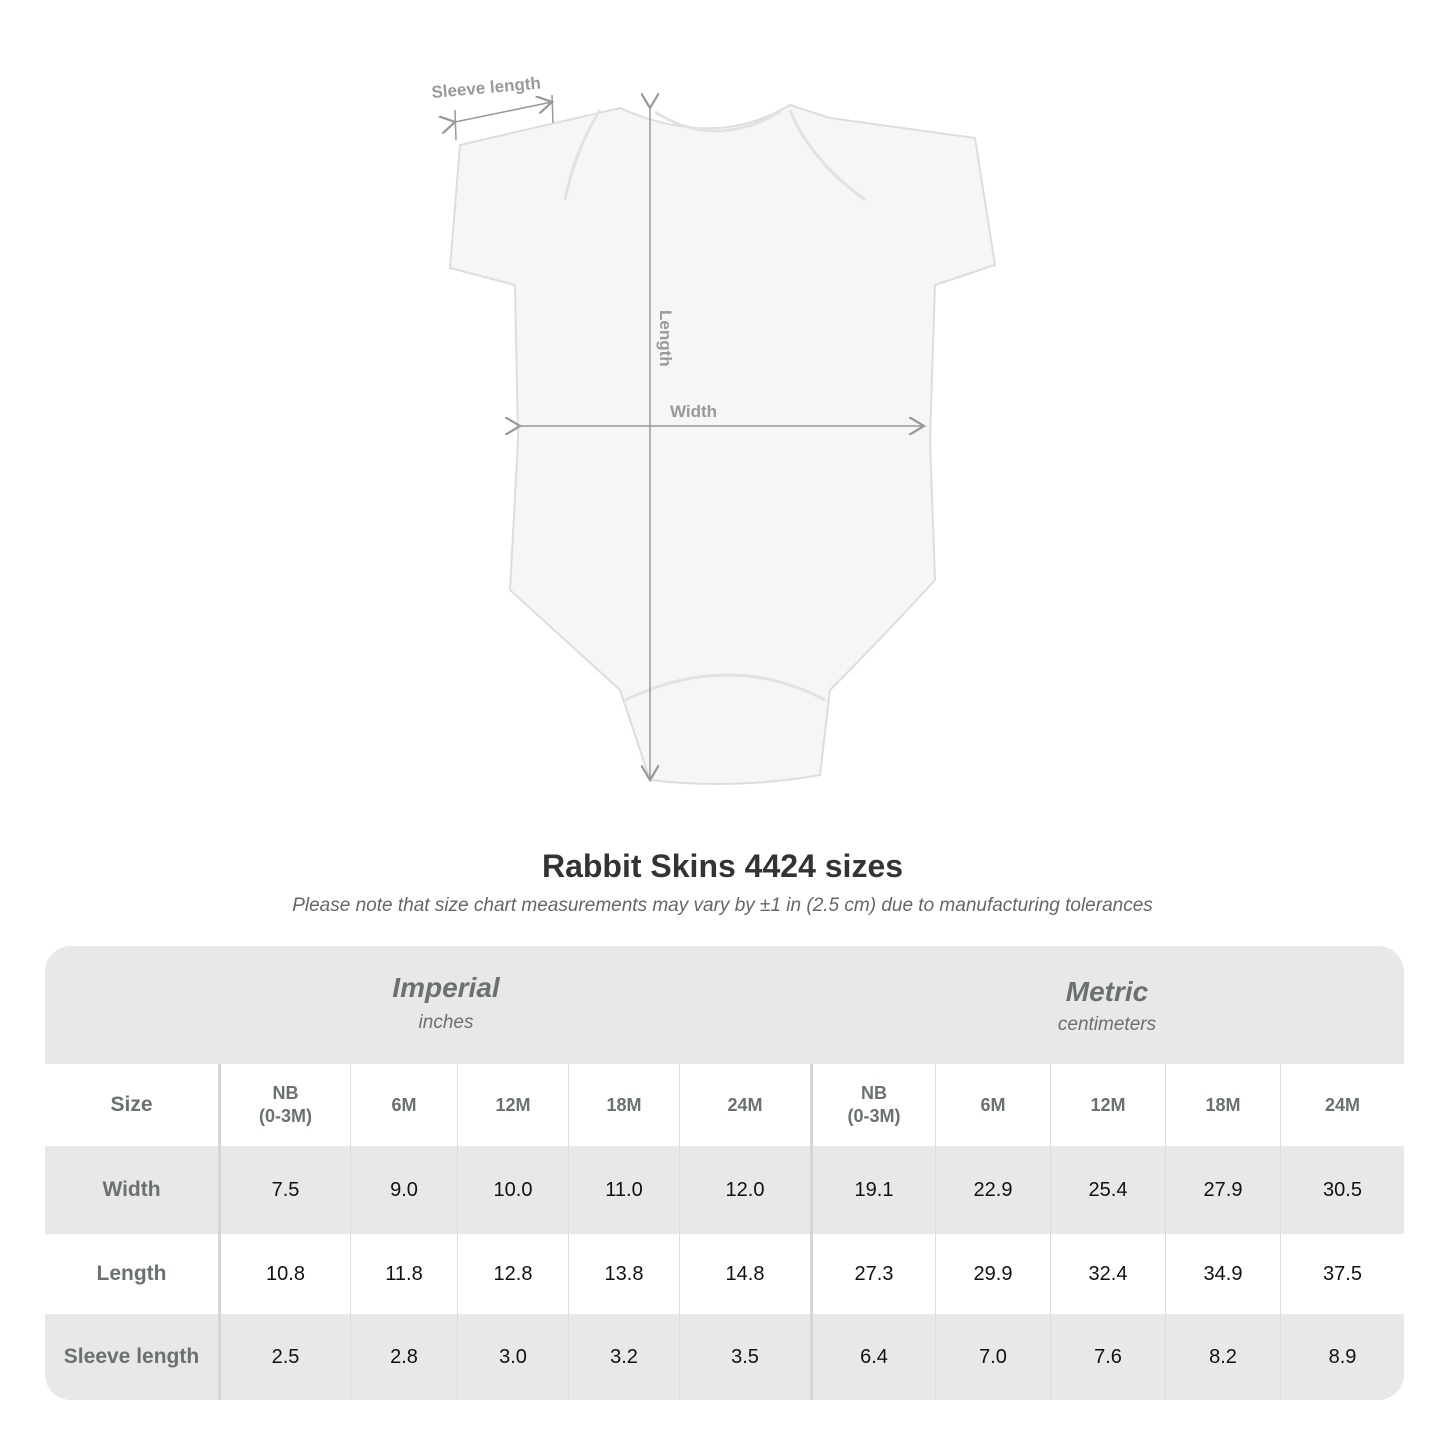  Describe the element at coordinates (486, 88) in the screenshot. I see `sleeve-length-label: Sleeve length` at that location.